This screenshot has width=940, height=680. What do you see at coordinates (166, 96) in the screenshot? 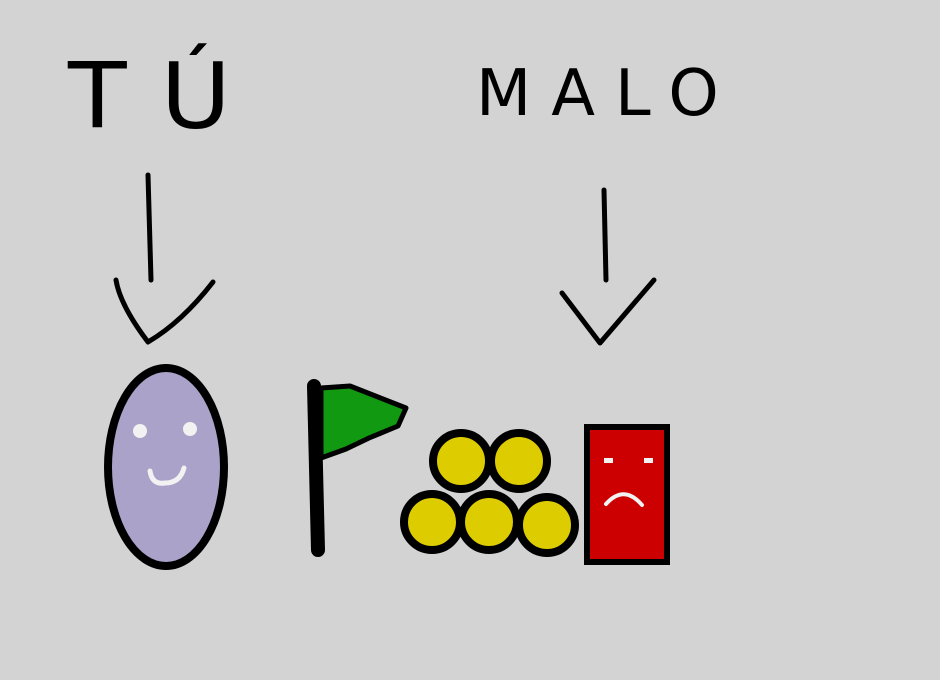
I see `player-label: TÚ` at bounding box center [166, 96].